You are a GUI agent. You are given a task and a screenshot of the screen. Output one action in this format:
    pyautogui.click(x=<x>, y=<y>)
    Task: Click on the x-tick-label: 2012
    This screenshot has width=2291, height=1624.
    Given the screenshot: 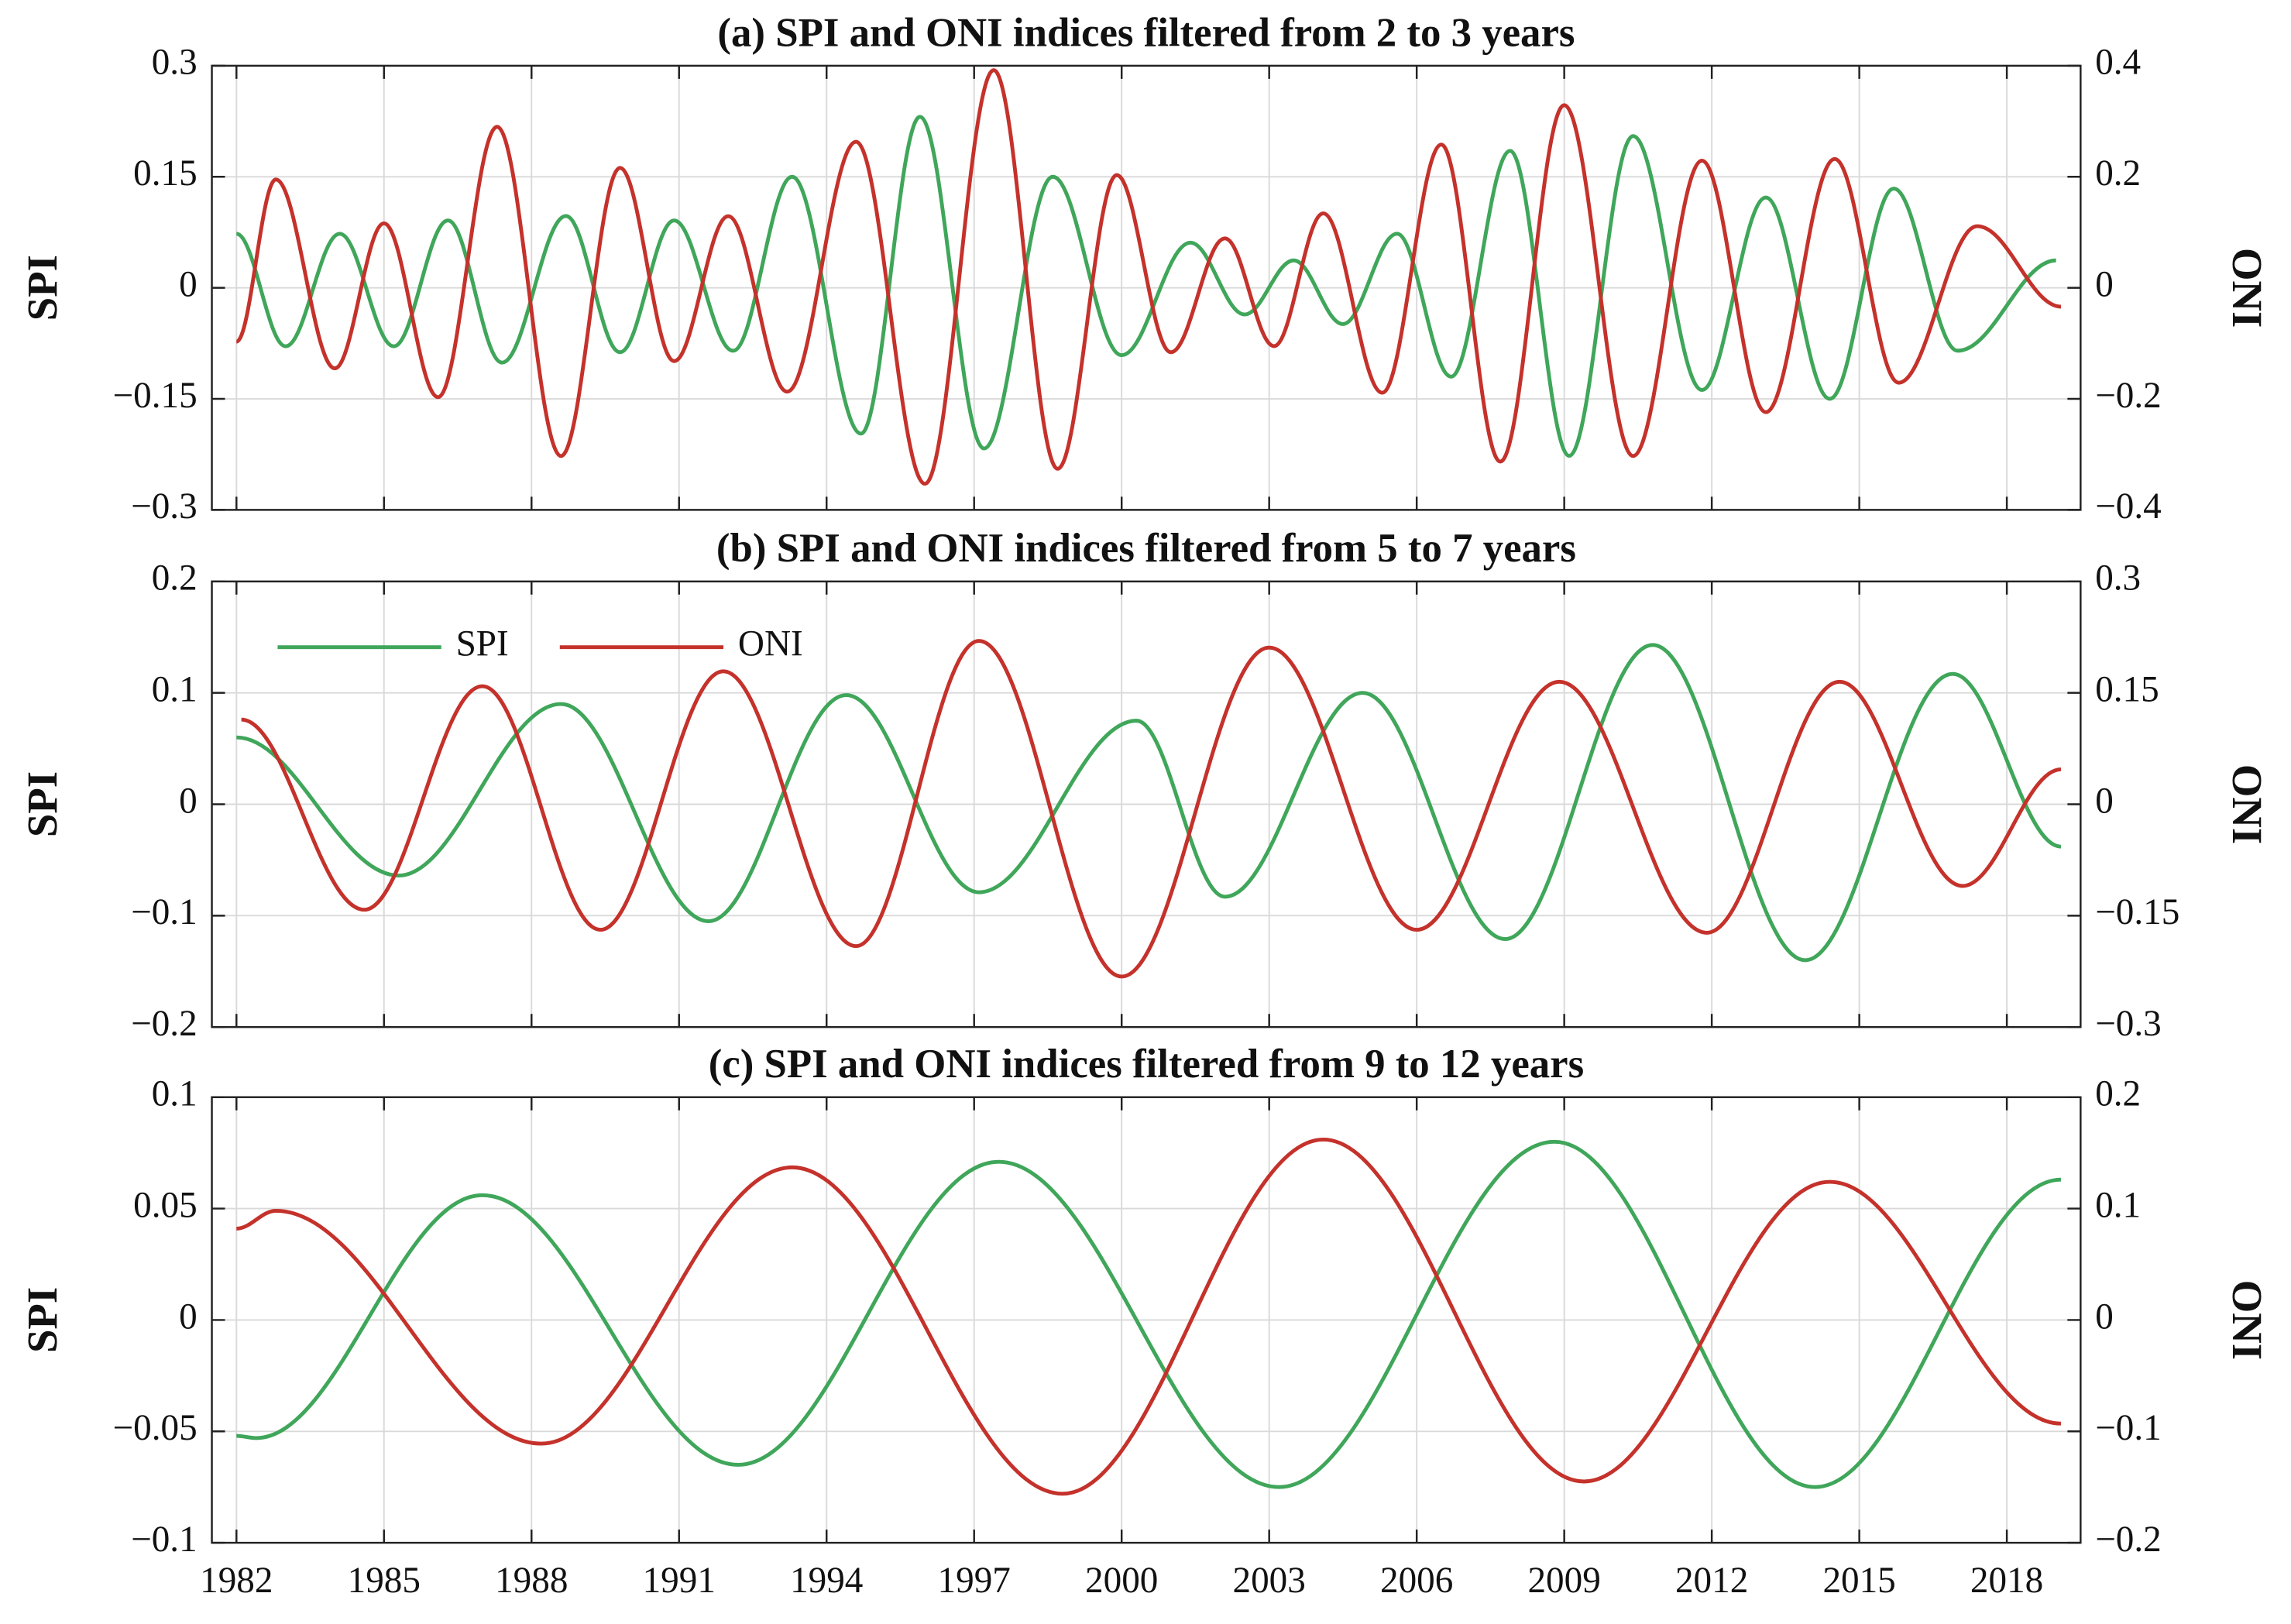 What is the action you would take?
    pyautogui.click(x=1711, y=1580)
    